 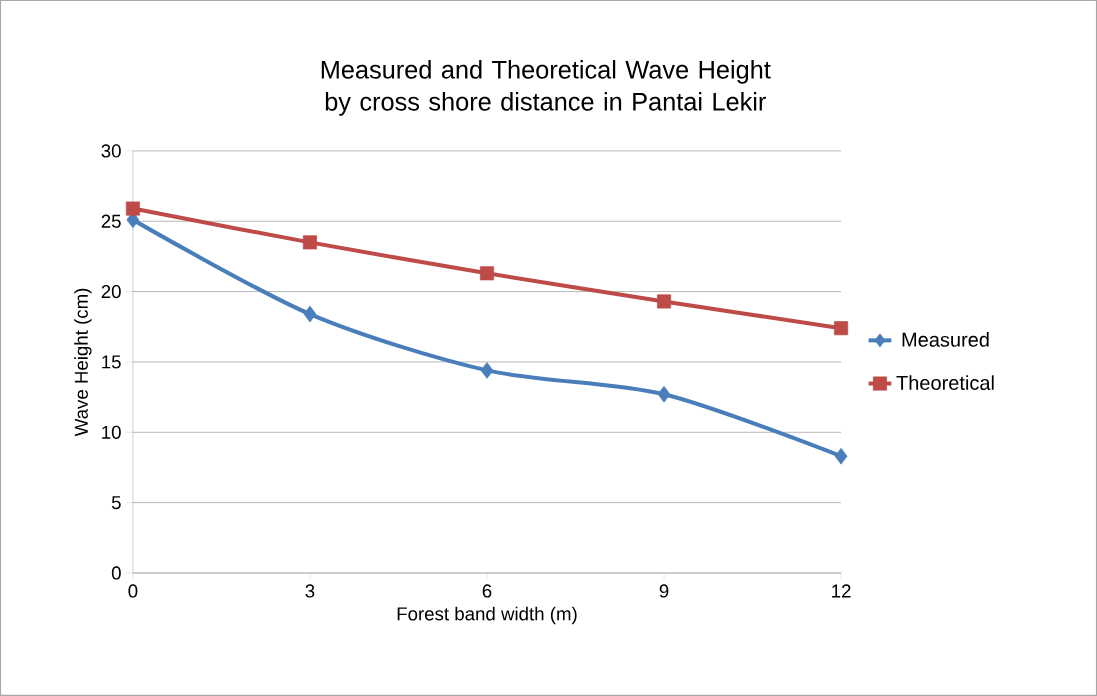 I want to click on x-tick-label: 9, so click(x=664, y=591).